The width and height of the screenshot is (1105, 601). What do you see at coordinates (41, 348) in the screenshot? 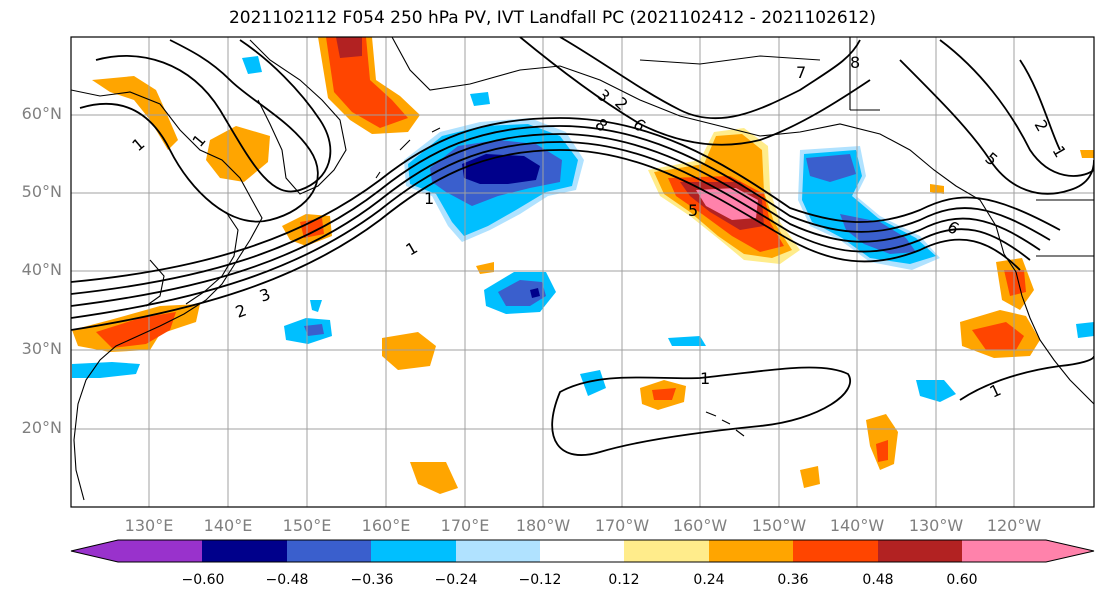
I see `lat-label: 30°N` at bounding box center [41, 348].